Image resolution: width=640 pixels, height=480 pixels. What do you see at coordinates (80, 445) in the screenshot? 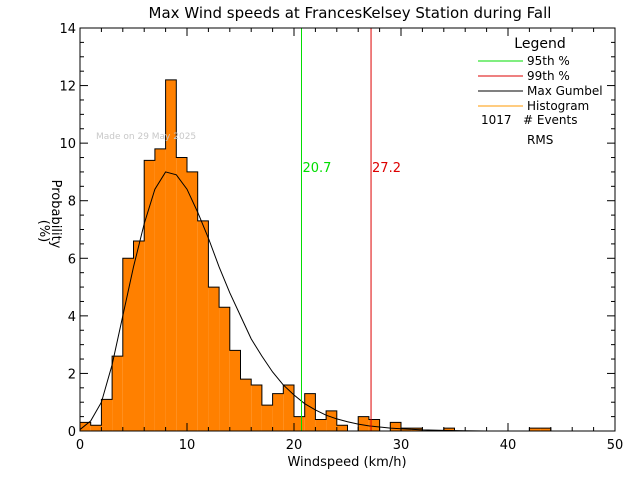
I see `x-tick-label: 0` at bounding box center [80, 445].